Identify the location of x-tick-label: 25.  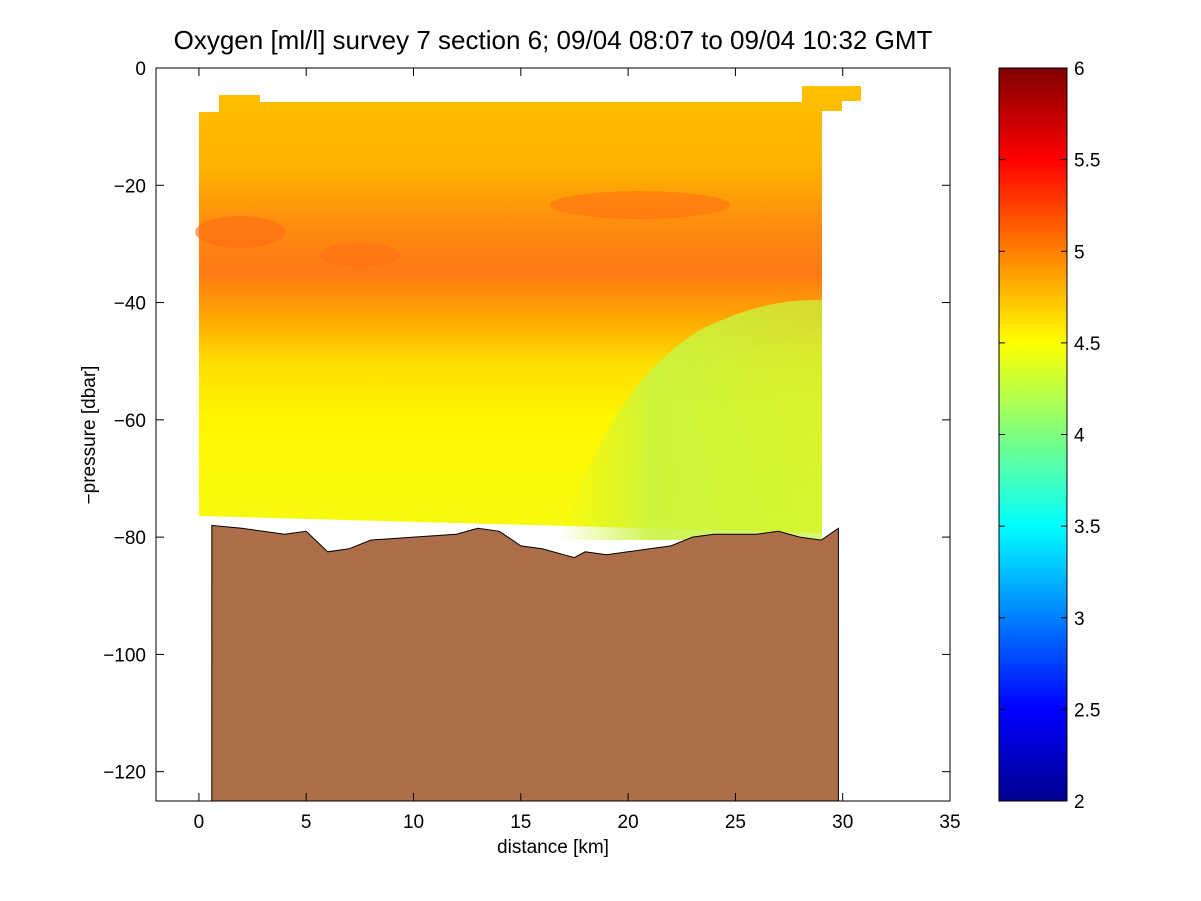
(735, 822).